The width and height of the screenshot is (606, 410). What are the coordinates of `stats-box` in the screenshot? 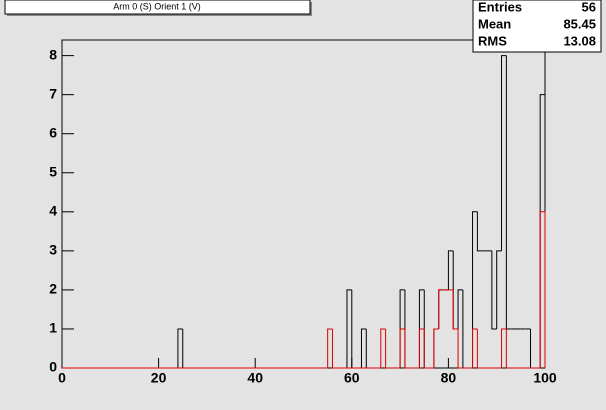 It's located at (537, 26).